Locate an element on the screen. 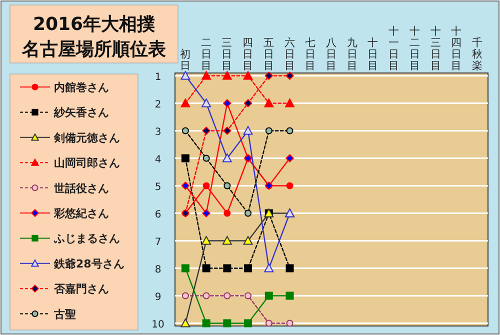 Image resolution: width=500 pixels, height=335 pixels. y-tick-label: 3 is located at coordinates (158, 132).